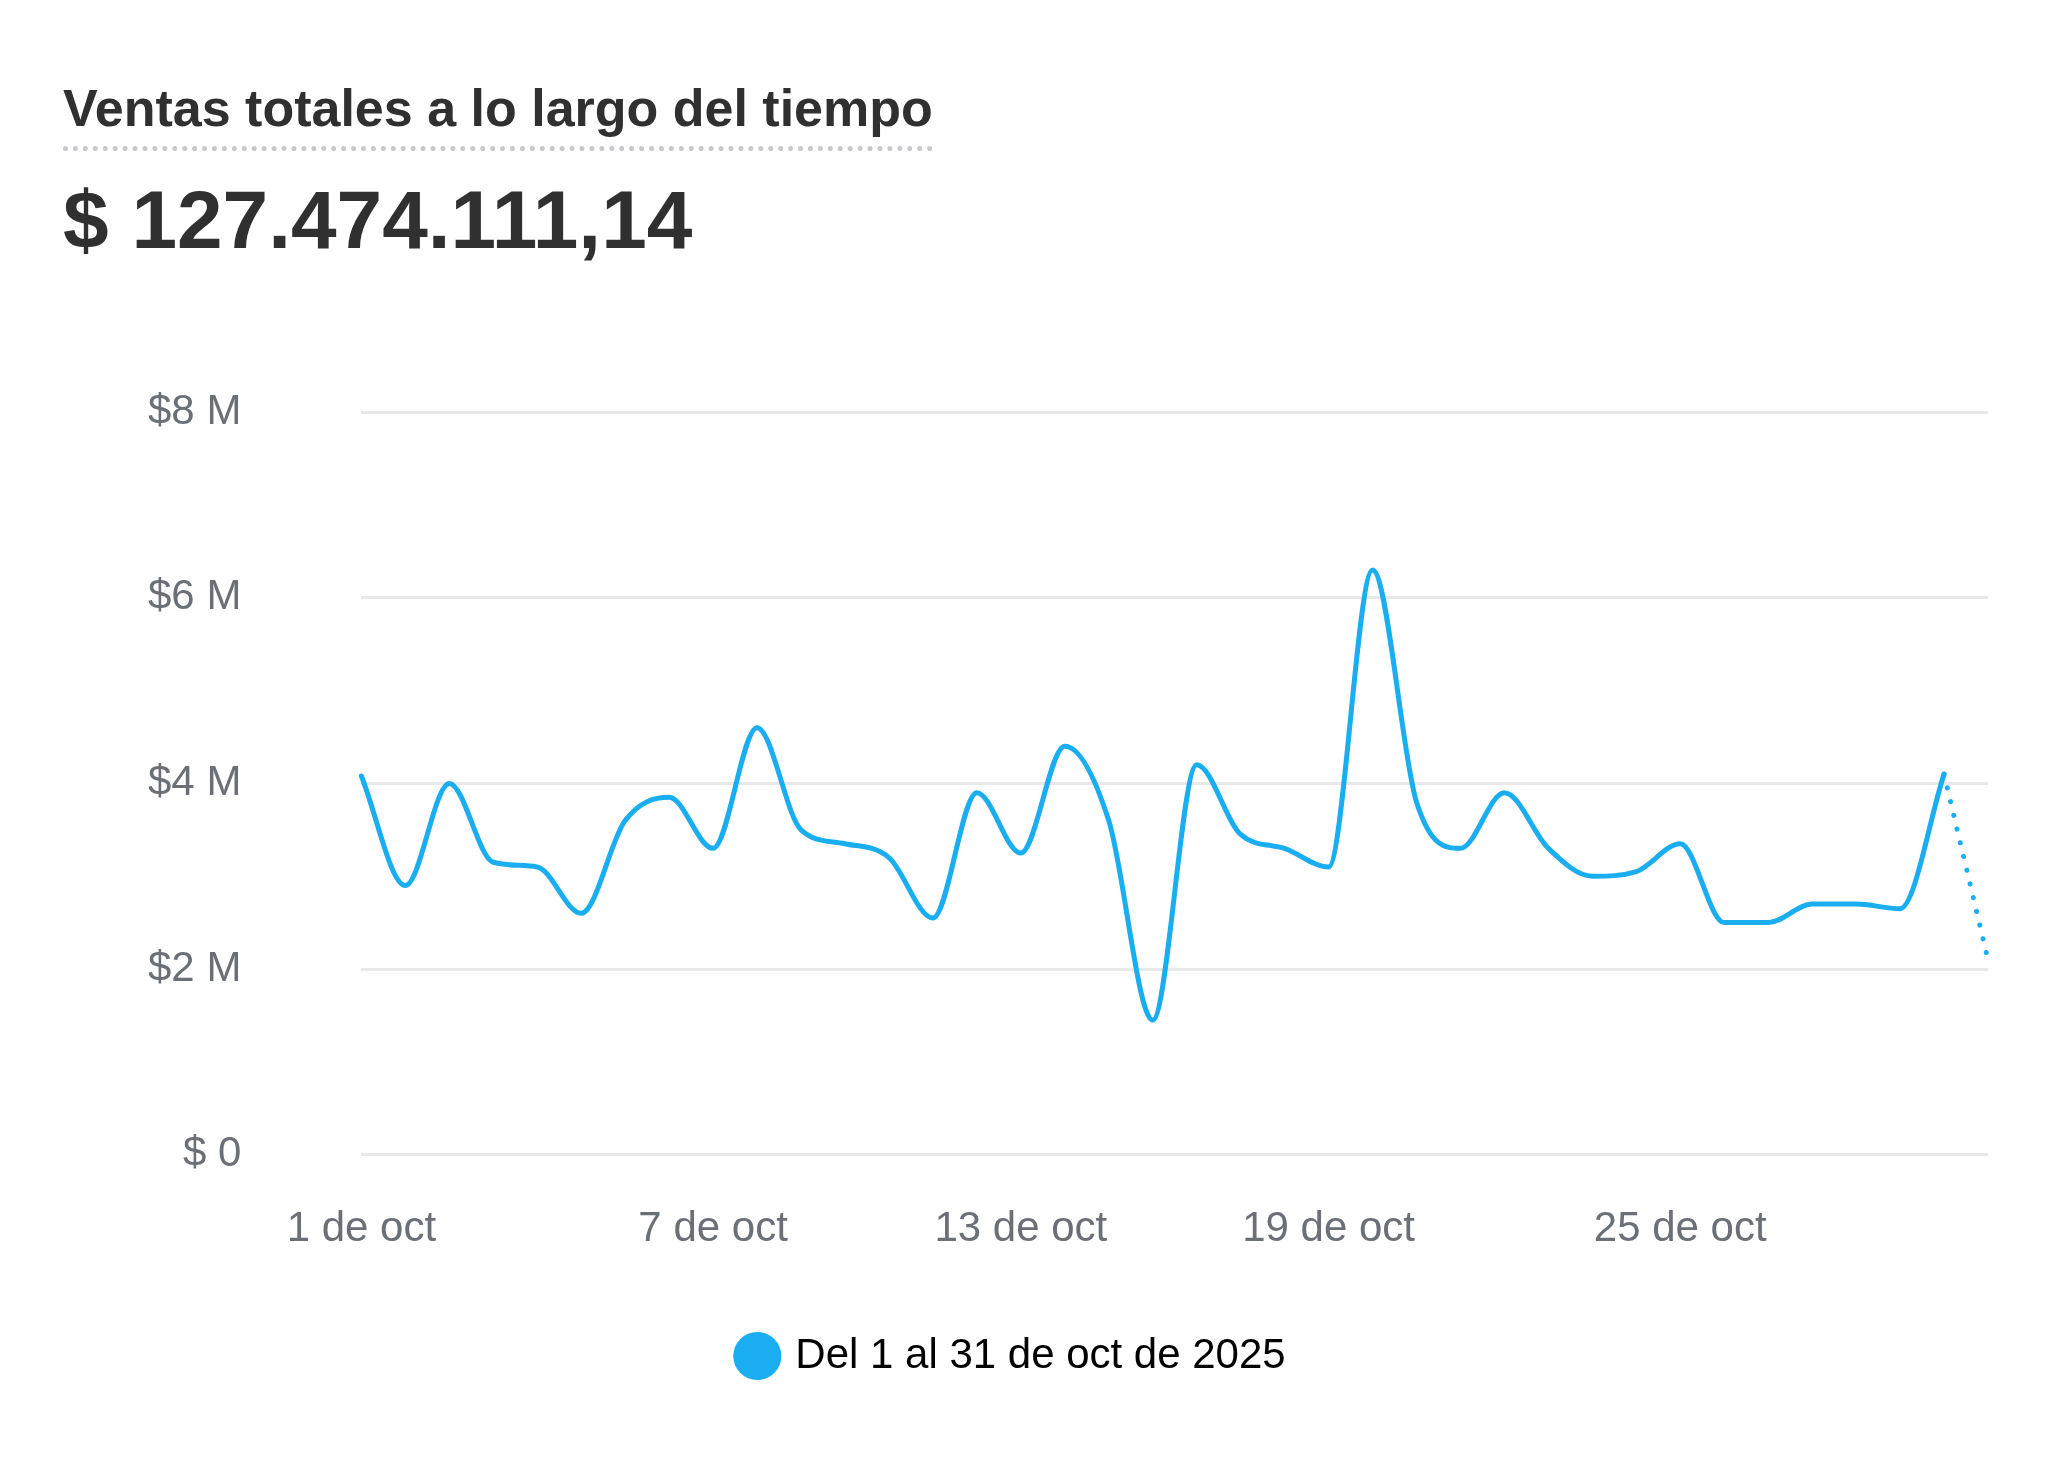  What do you see at coordinates (1329, 1227) in the screenshot?
I see `x-tick-label: 19 de oct` at bounding box center [1329, 1227].